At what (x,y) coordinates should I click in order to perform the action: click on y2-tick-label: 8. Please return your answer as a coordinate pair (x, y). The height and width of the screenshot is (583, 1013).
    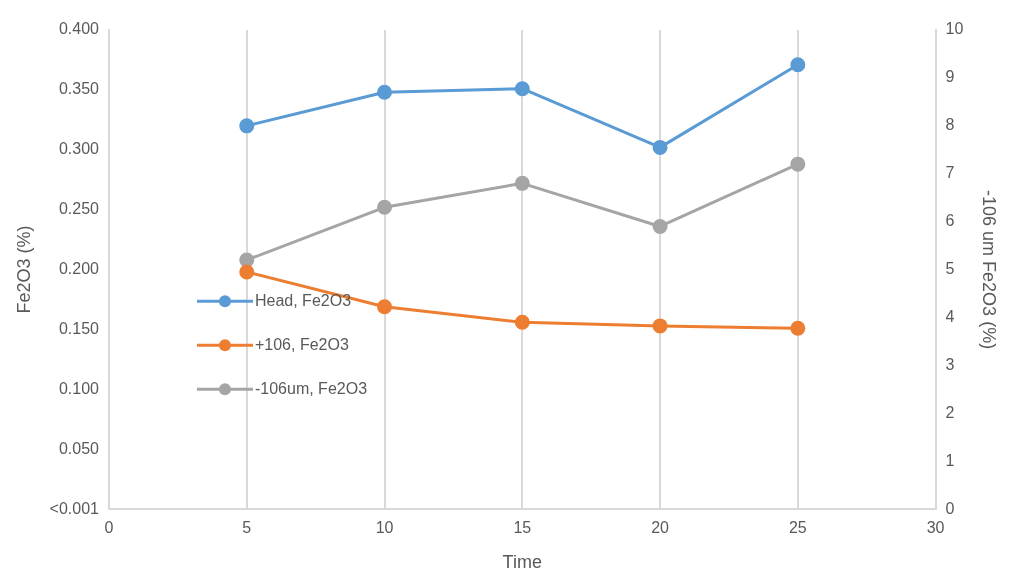
    Looking at the image, I should click on (950, 125).